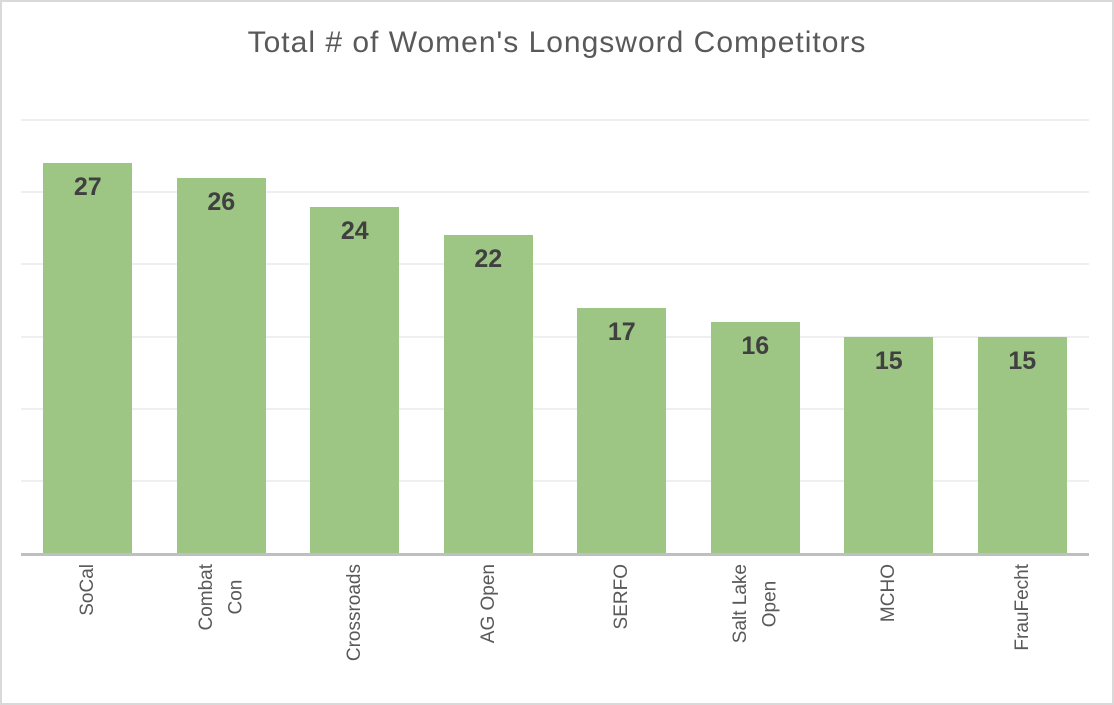 This screenshot has width=1114, height=705. What do you see at coordinates (488, 604) in the screenshot?
I see `category-label-text: AG Open` at bounding box center [488, 604].